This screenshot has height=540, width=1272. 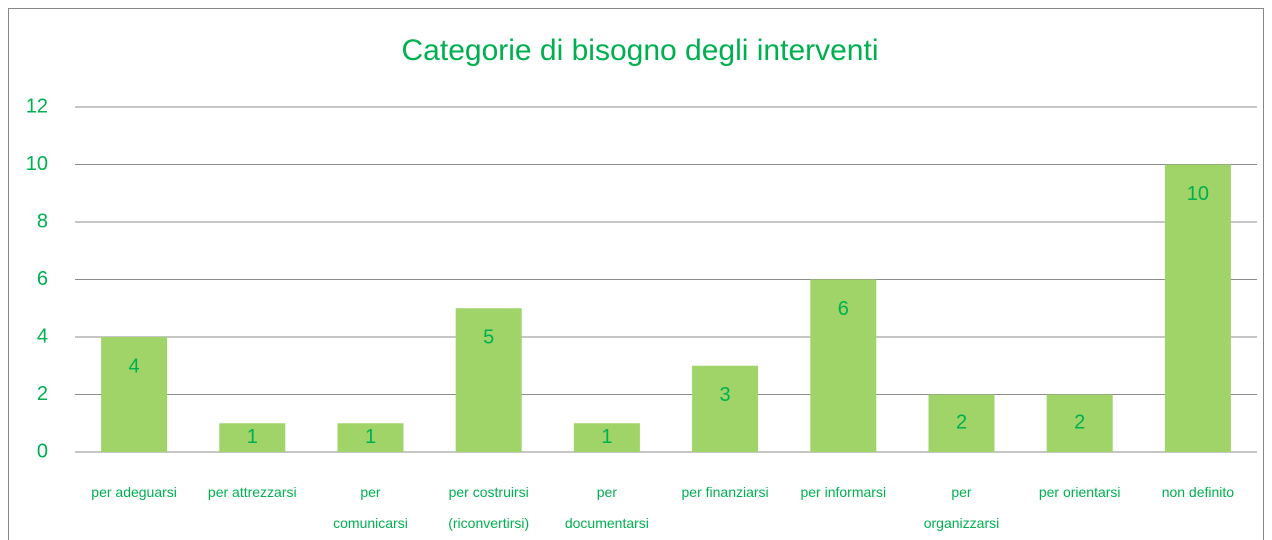 What do you see at coordinates (606, 507) in the screenshot?
I see `x-tick-label: per documentarsi` at bounding box center [606, 507].